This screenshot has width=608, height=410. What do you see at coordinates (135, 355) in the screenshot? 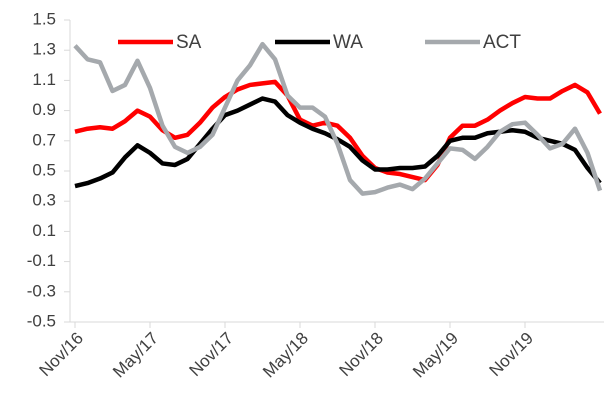
I see `x-tick-label: May/17` at bounding box center [135, 355].